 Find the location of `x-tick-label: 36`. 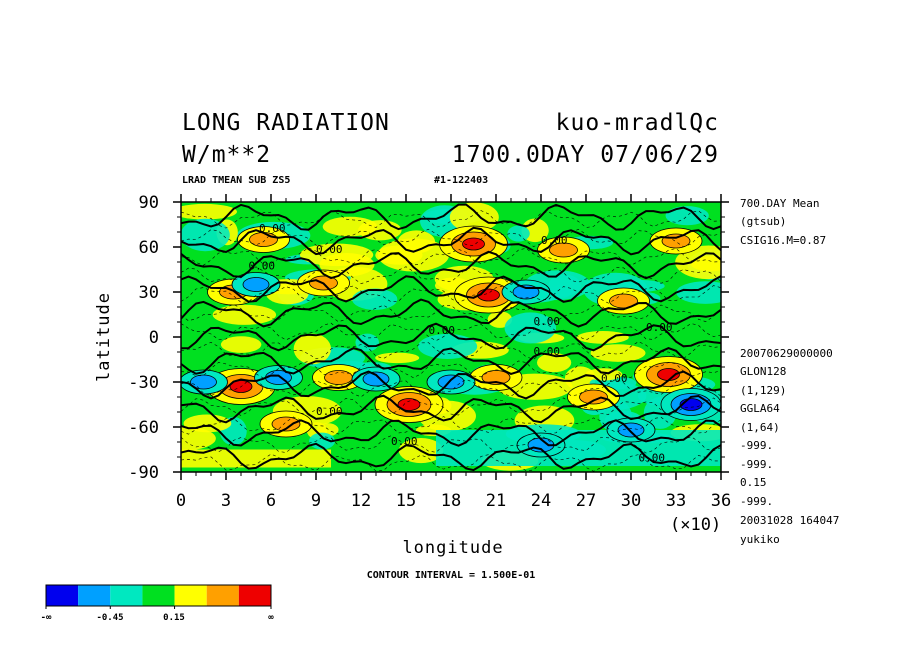

x-tick-label: 36 is located at coordinates (721, 501).